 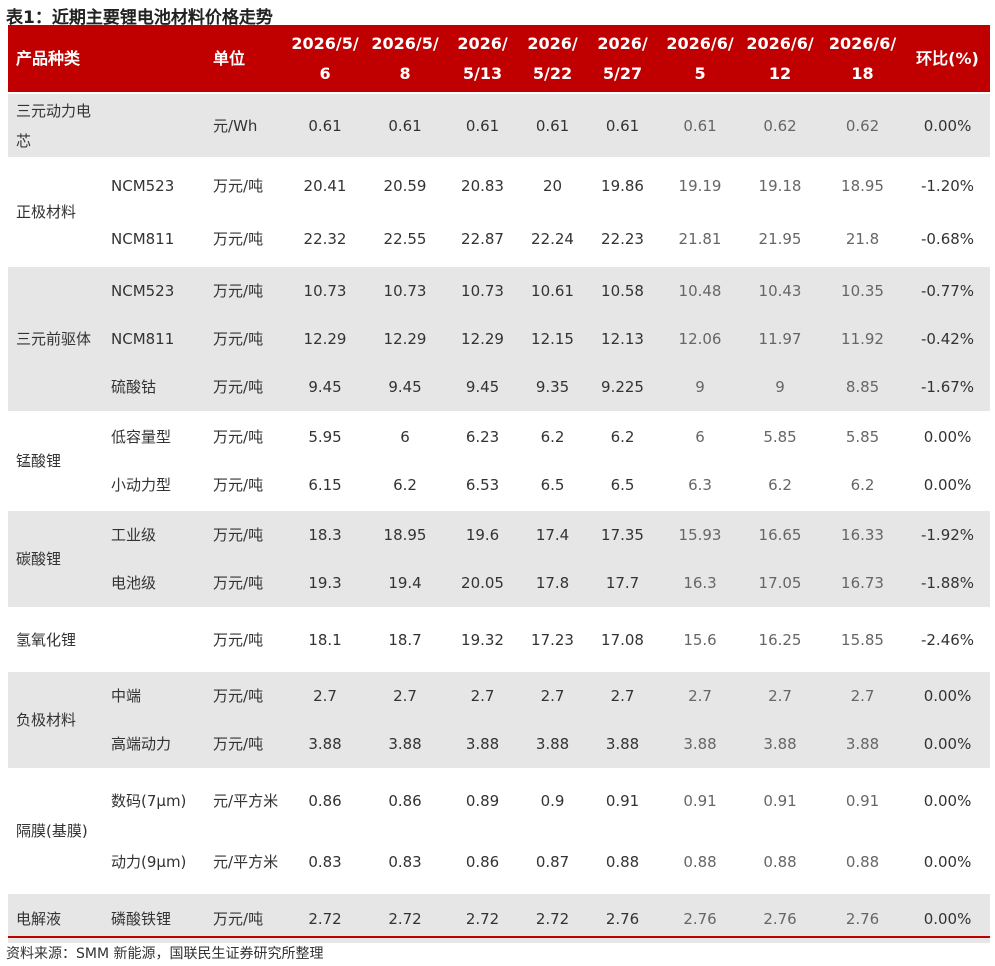 I want to click on unit-cell: 元/平方米, so click(x=245, y=799).